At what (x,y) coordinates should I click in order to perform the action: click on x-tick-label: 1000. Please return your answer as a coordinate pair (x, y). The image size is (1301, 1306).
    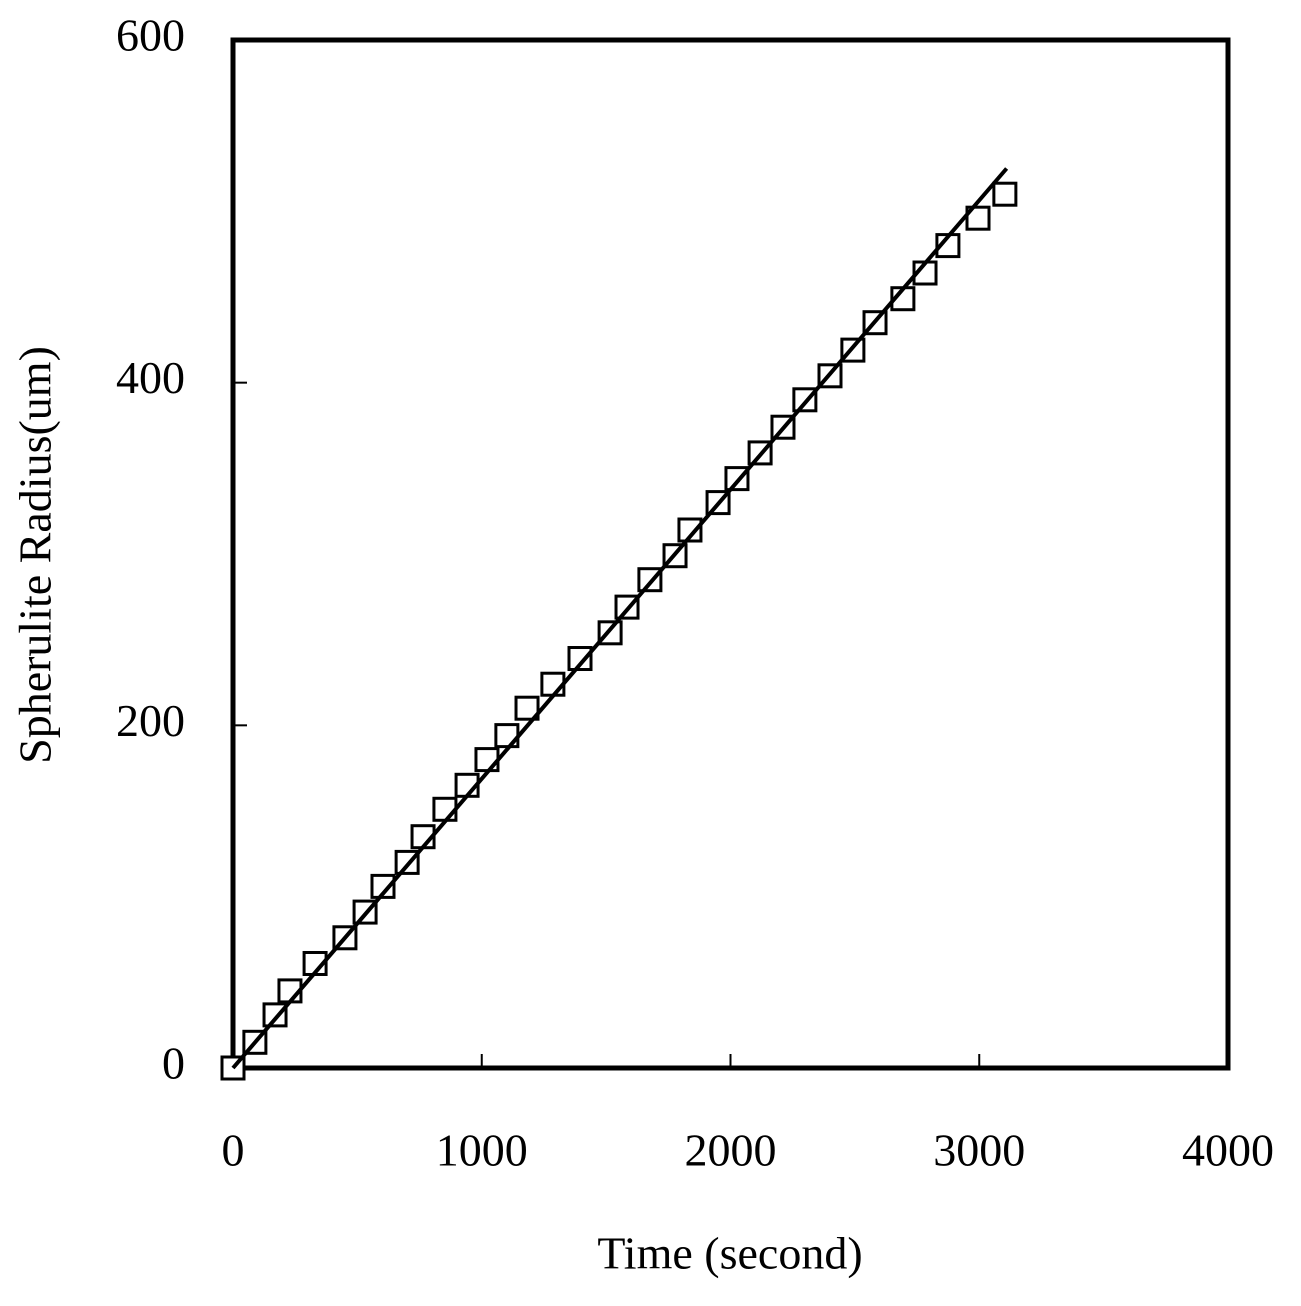
    Looking at the image, I should click on (482, 1150).